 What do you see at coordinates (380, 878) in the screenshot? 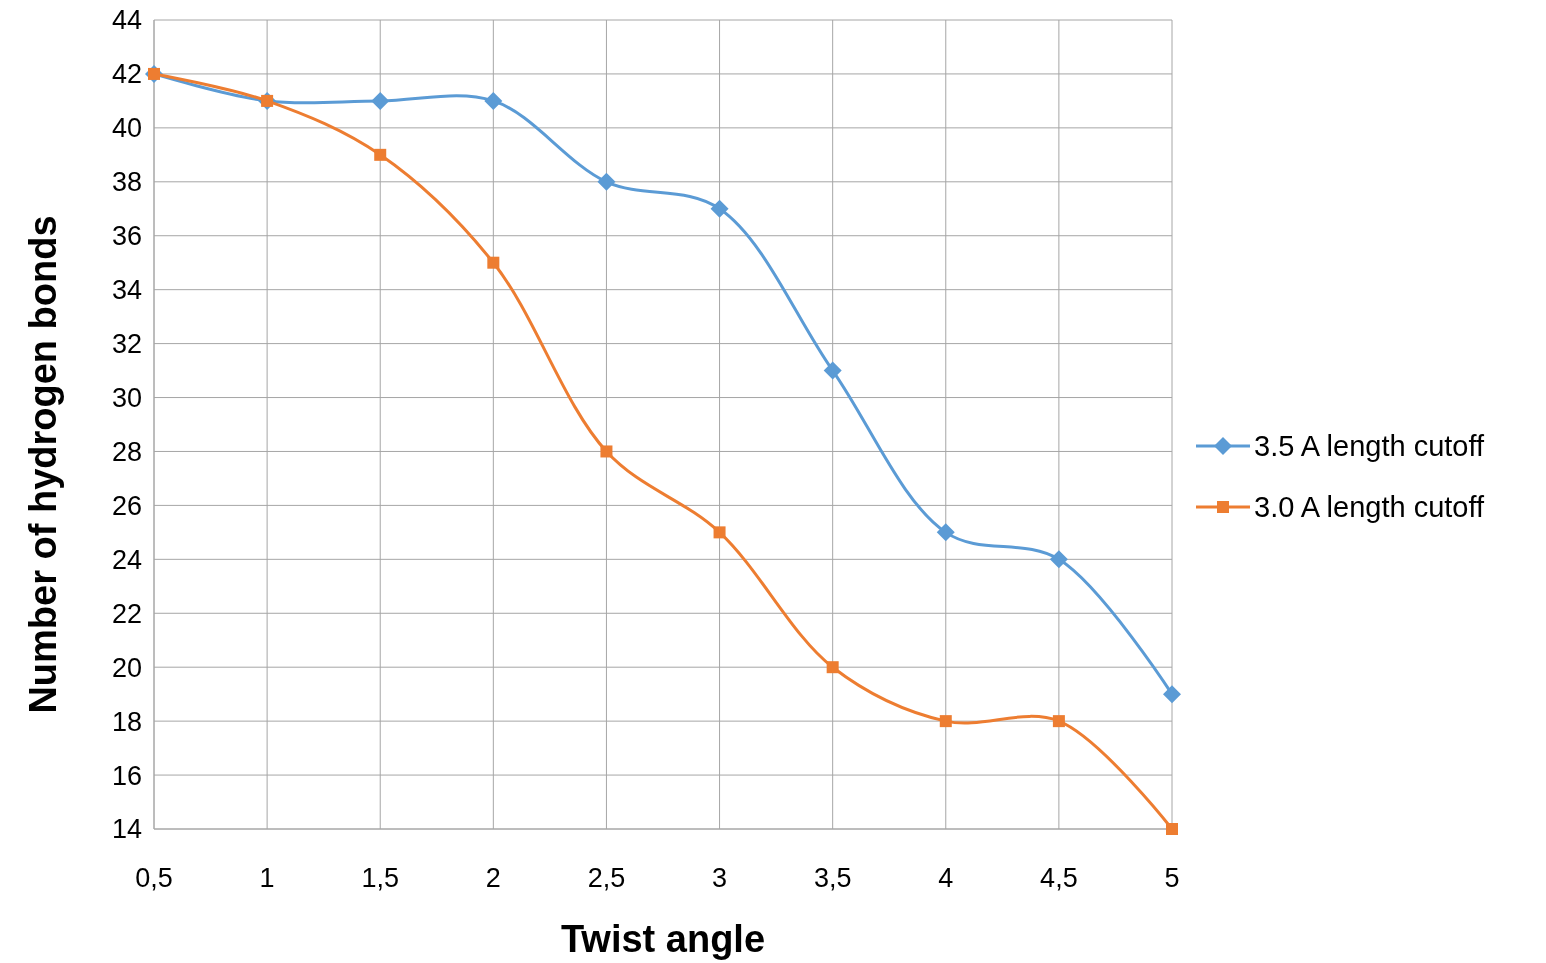
I see `x-tick-label: 1,5` at bounding box center [380, 878].